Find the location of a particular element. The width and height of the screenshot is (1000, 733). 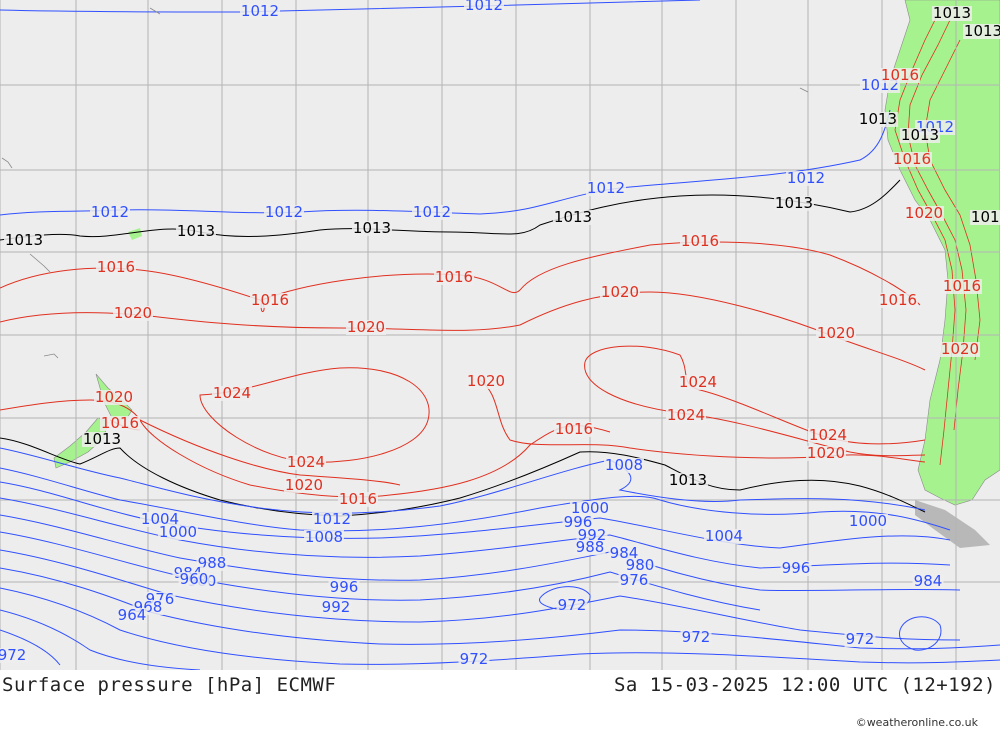

isobar-label: 992 is located at coordinates (592, 535).